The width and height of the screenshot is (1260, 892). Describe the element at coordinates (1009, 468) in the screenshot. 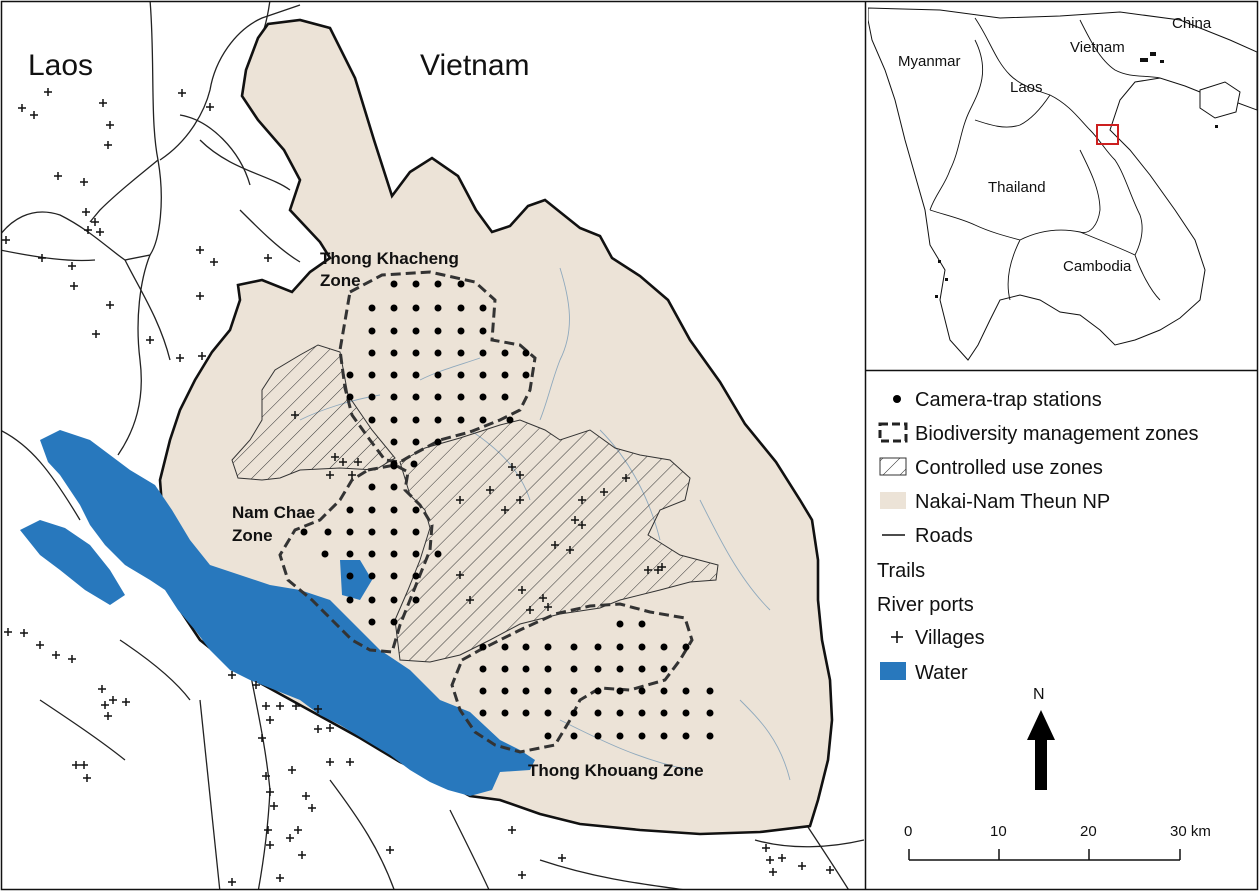

I see `legend-label-controlled: Controlled use zones` at that location.